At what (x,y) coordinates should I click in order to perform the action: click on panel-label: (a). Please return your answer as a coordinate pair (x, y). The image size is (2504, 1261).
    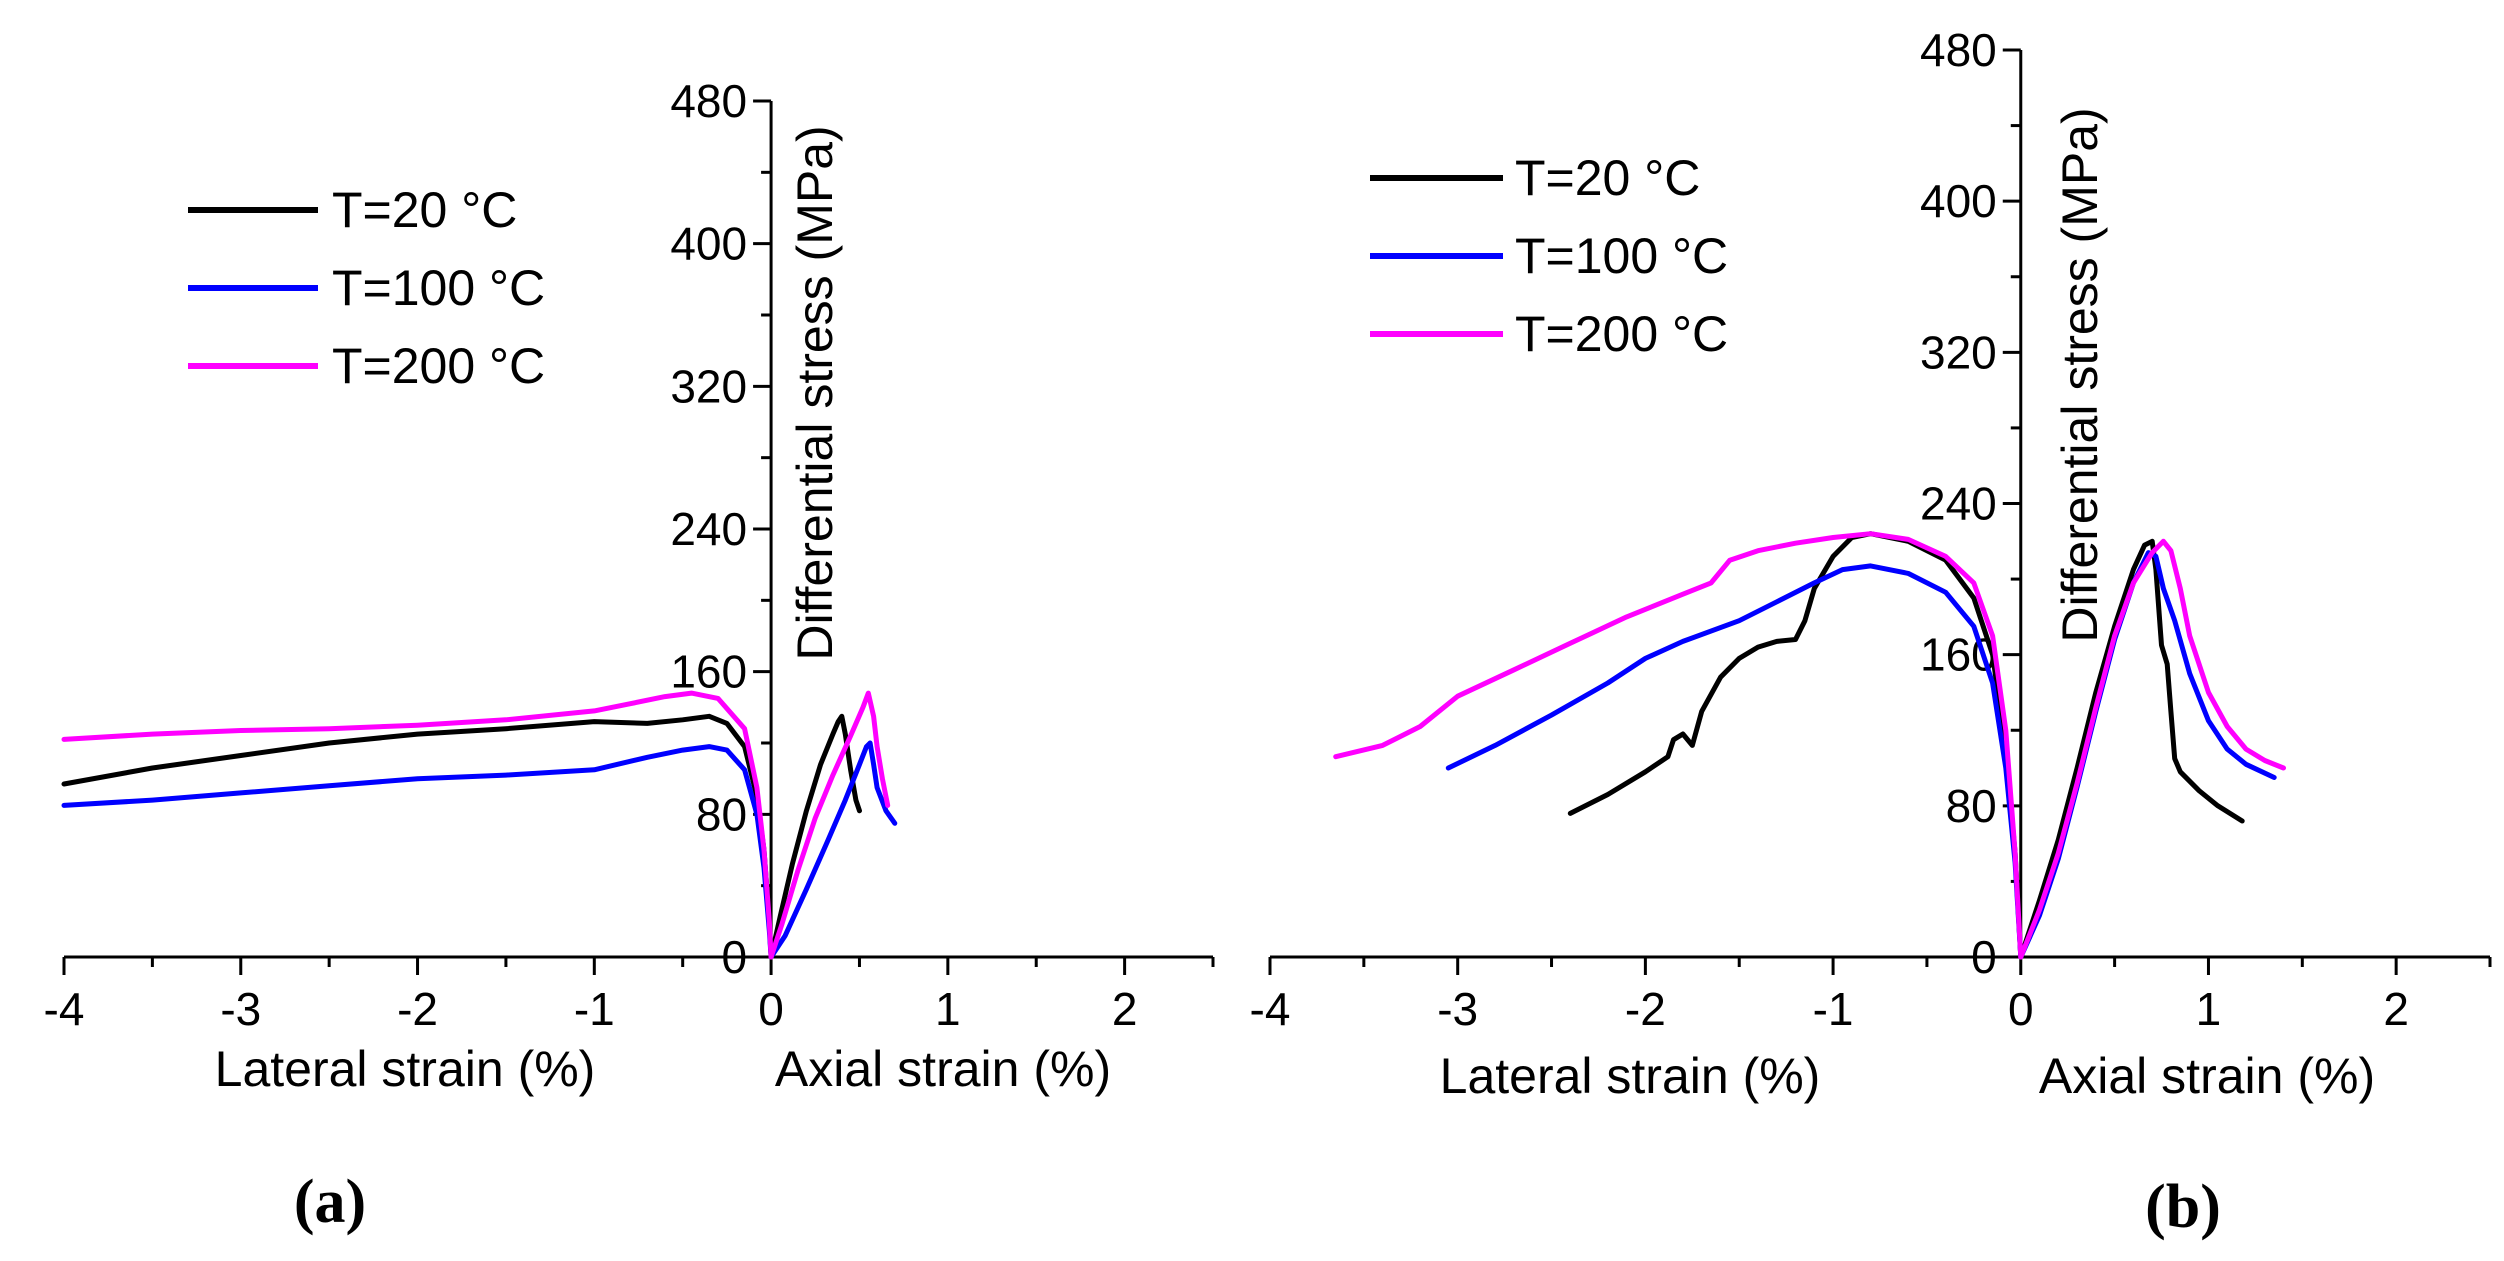
    Looking at the image, I should click on (330, 1202).